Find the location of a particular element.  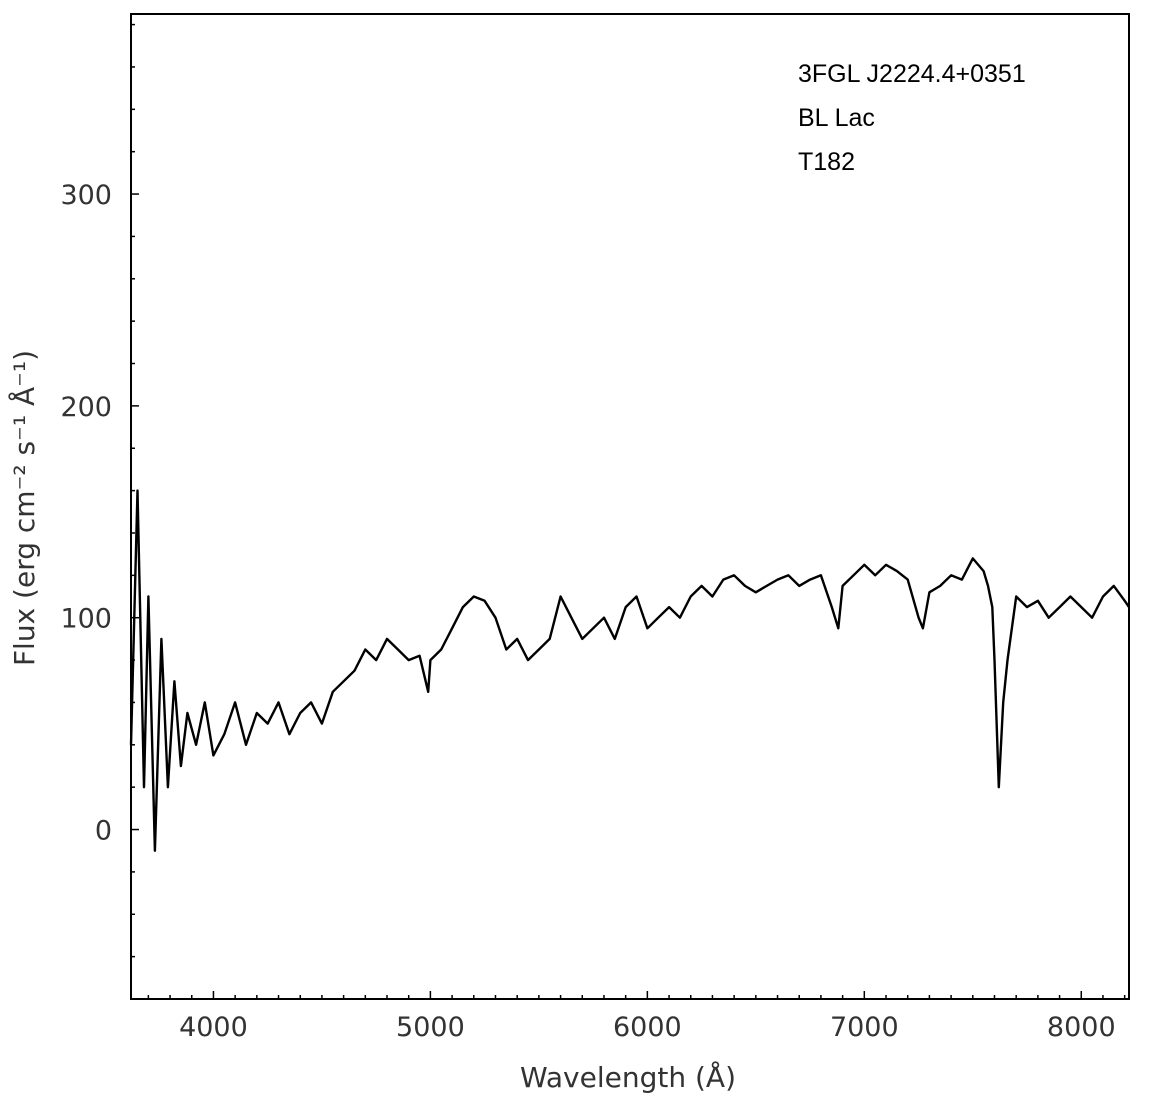

x-tick-label: 4000 is located at coordinates (213, 1027).